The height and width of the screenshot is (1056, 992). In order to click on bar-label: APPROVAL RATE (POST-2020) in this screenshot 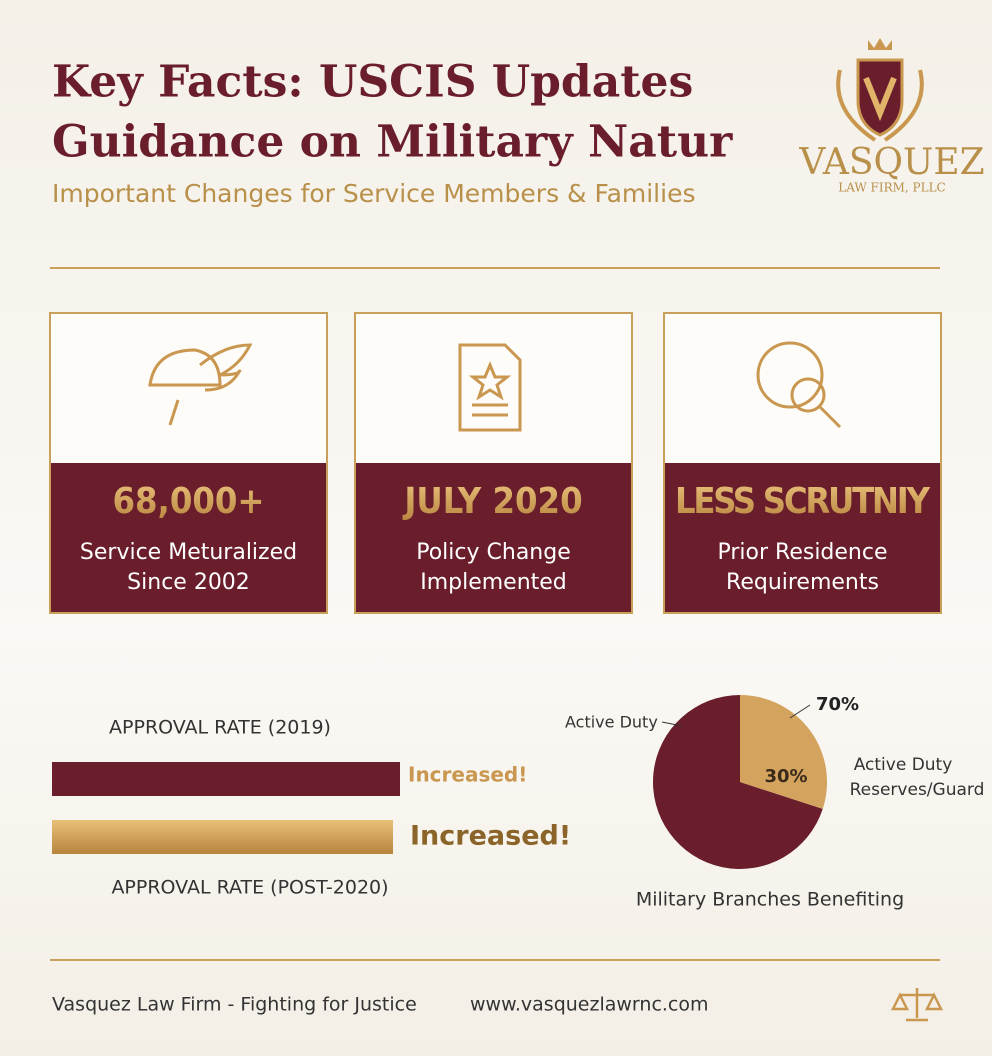, I will do `click(249, 888)`.